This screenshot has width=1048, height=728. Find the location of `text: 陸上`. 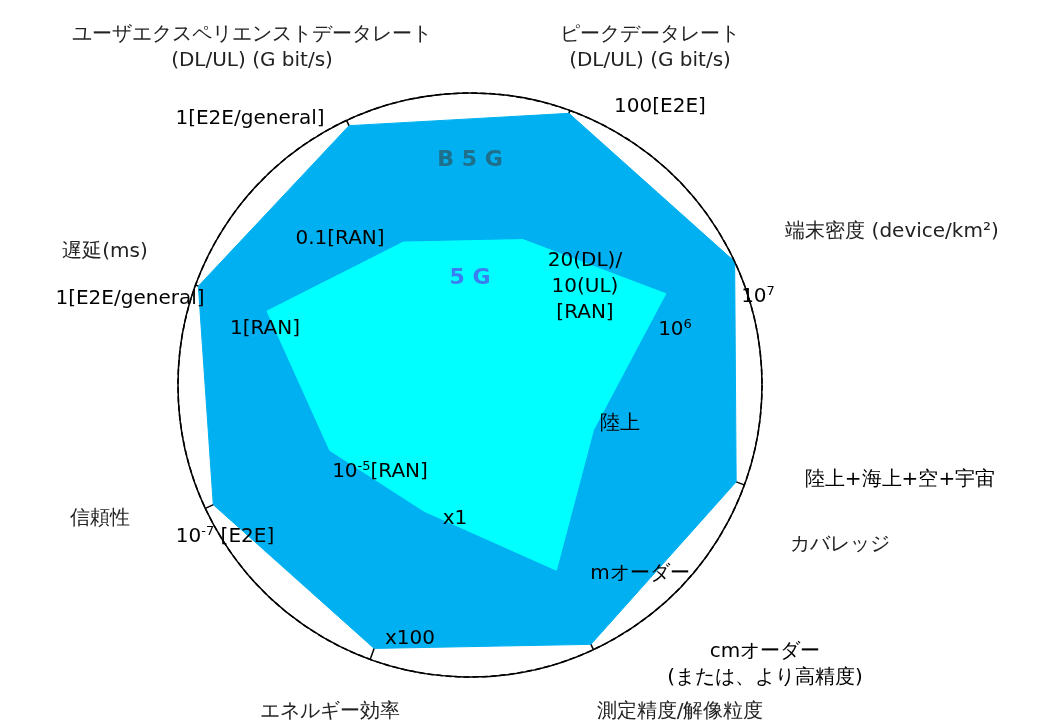

text: 陸上 is located at coordinates (620, 422).